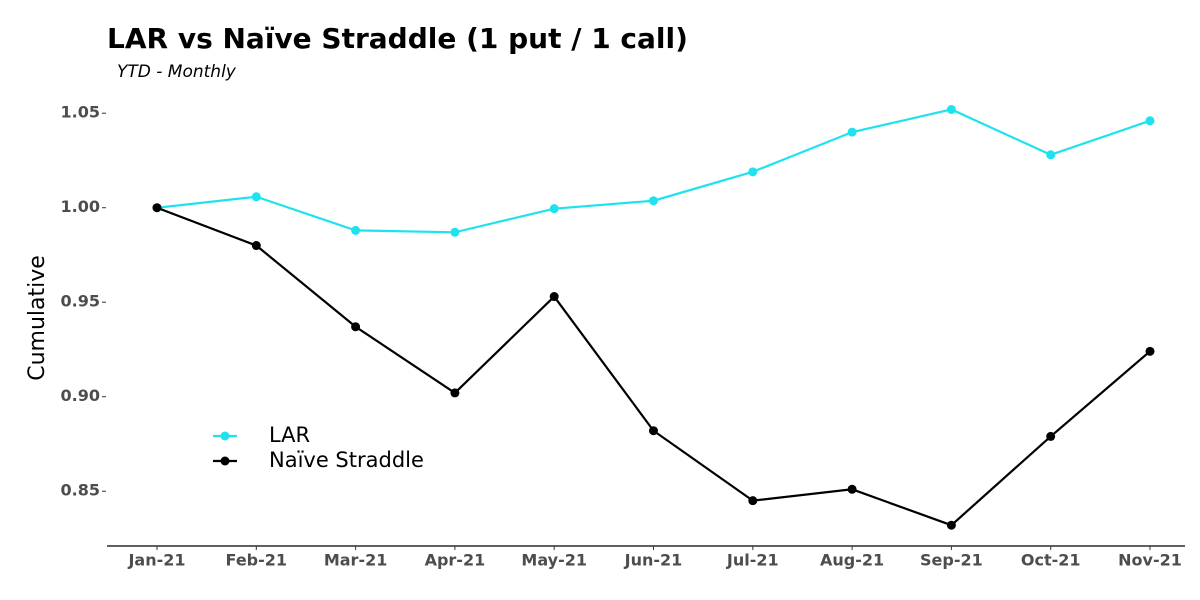 The image size is (1200, 600). What do you see at coordinates (356, 560) in the screenshot?
I see `x-tick-label: Mar-21` at bounding box center [356, 560].